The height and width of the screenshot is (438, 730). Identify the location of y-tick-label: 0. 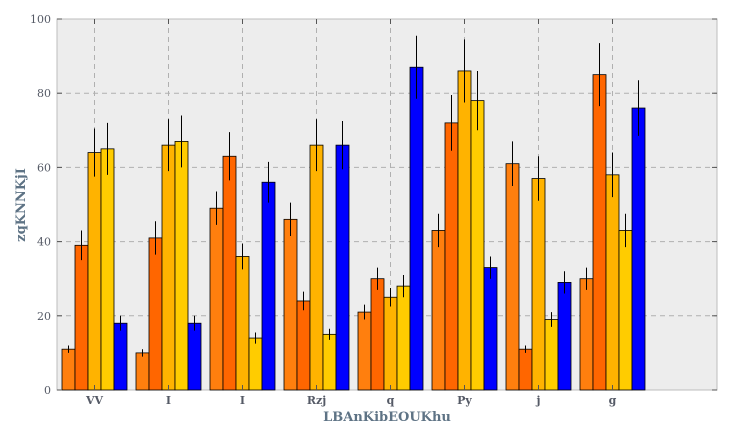
(47, 390).